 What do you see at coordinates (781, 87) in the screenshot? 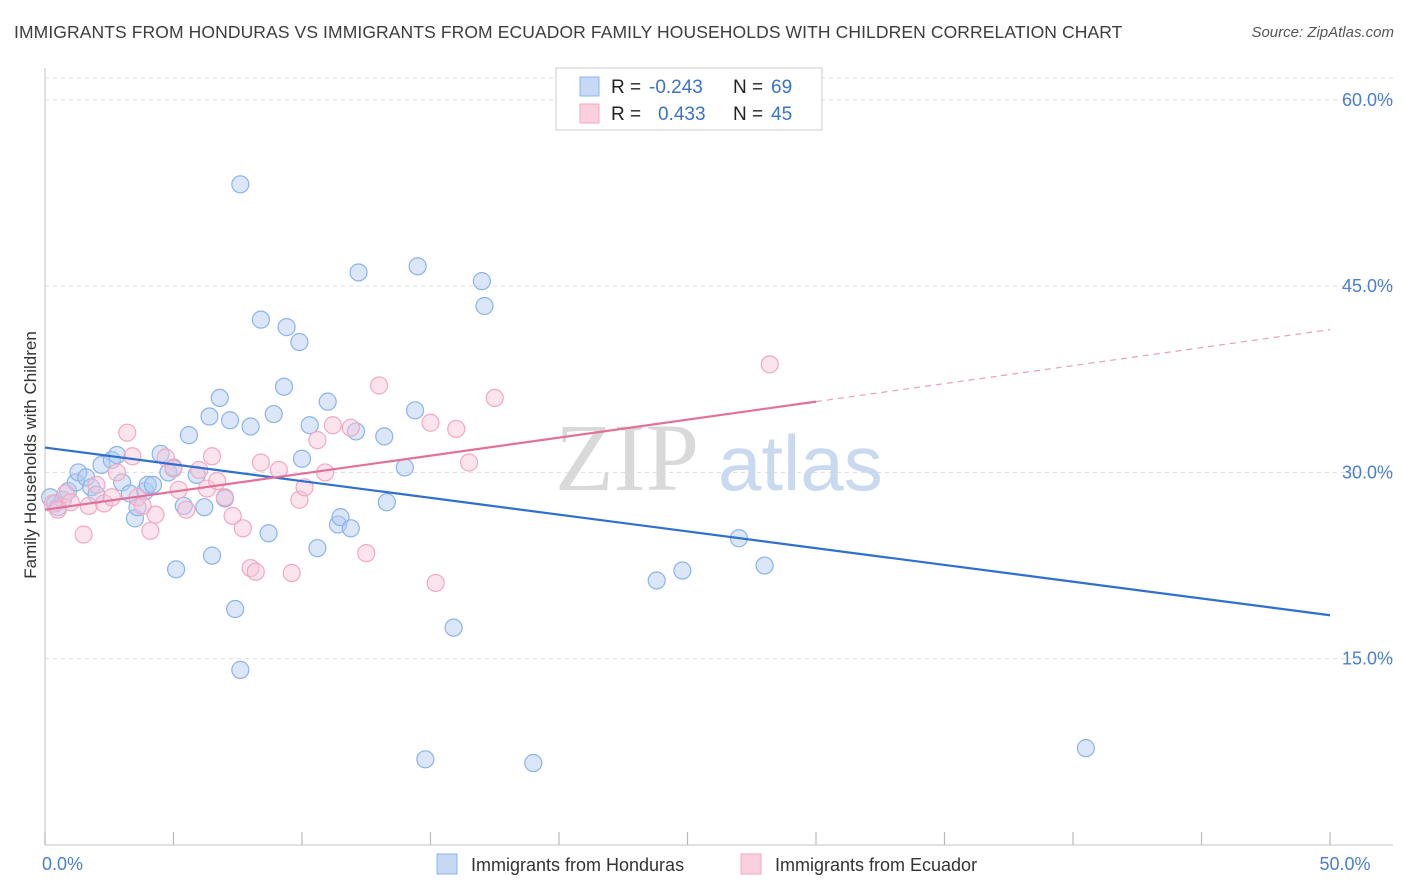
I see `legend-n-value-1: 69` at bounding box center [781, 87].